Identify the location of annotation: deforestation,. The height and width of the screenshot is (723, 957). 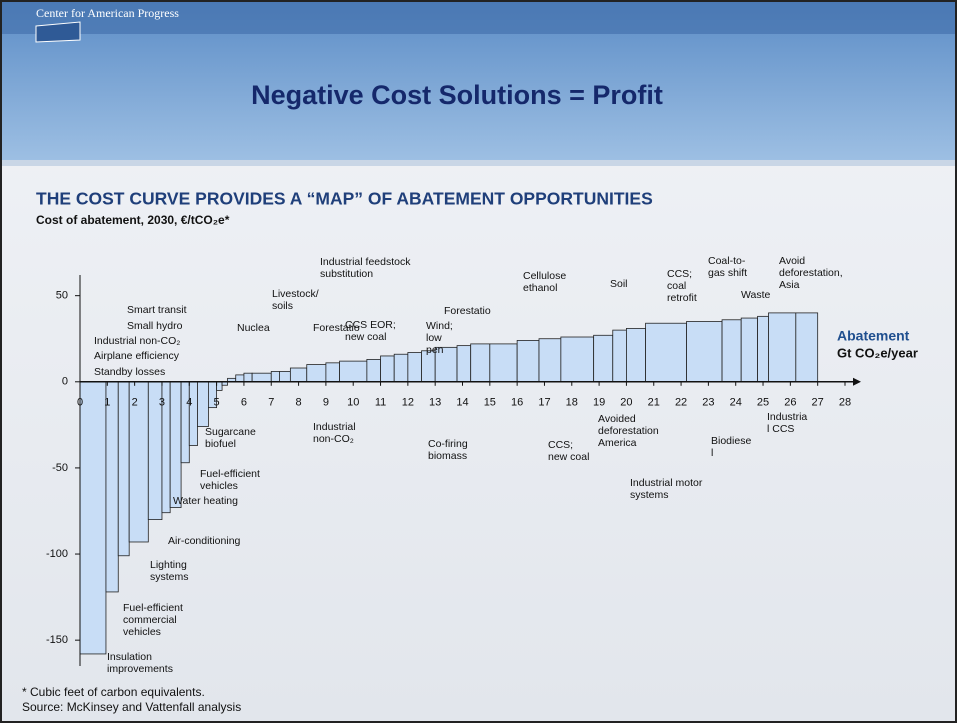
(811, 273).